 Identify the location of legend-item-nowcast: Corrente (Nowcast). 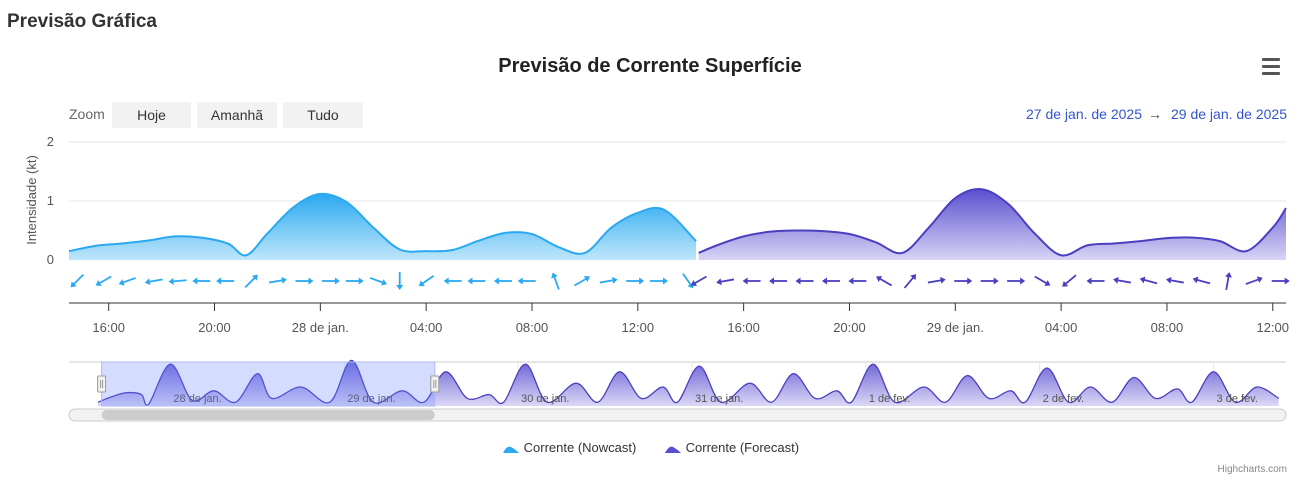
(569, 447).